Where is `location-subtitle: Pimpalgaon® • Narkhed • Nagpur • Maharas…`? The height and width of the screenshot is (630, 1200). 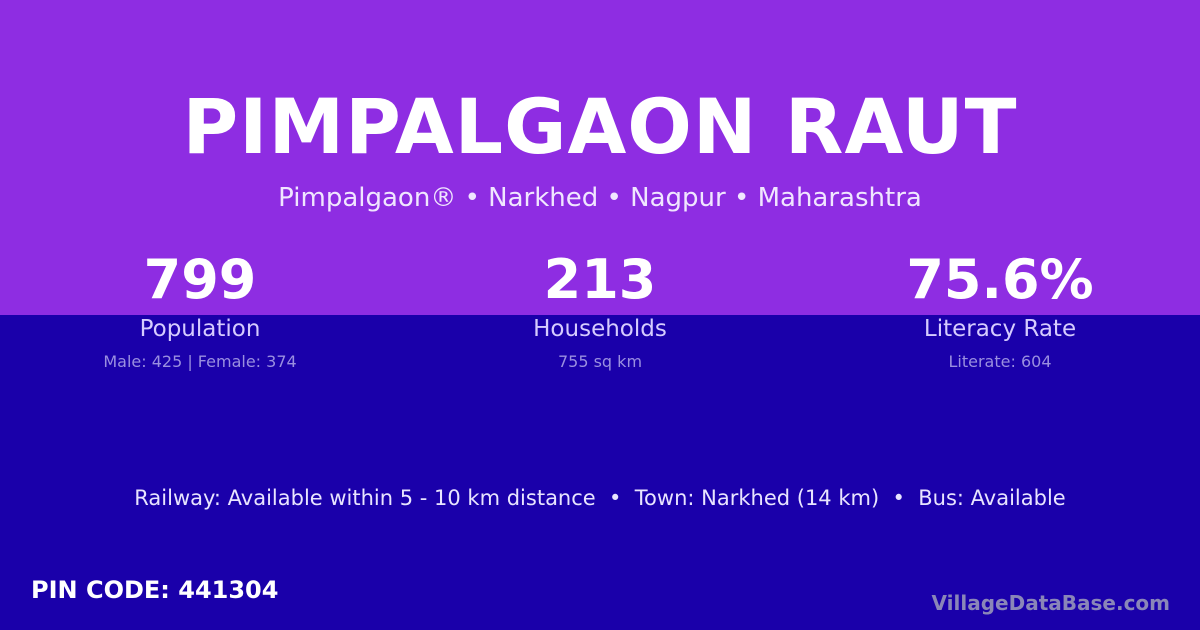 location-subtitle: Pimpalgaon® • Narkhed • Nagpur • Maharas… is located at coordinates (600, 198).